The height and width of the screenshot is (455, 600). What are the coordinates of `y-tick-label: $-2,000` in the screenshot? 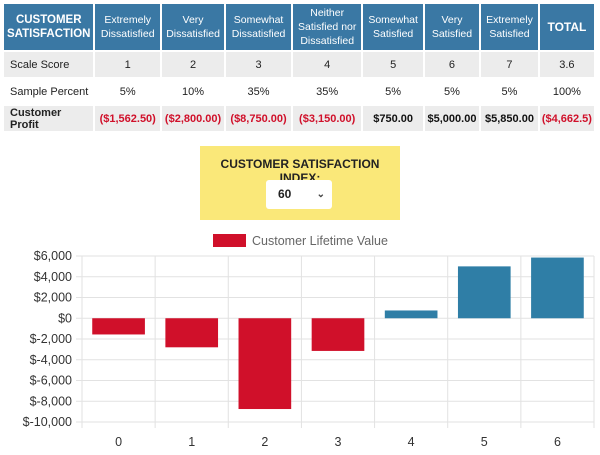 It's located at (51, 339).